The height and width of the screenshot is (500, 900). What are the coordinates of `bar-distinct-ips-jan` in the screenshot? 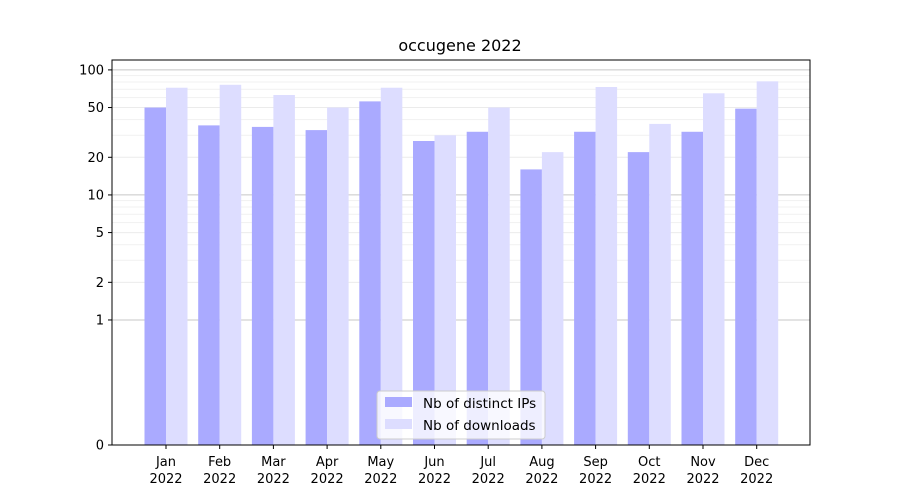 It's located at (155, 276).